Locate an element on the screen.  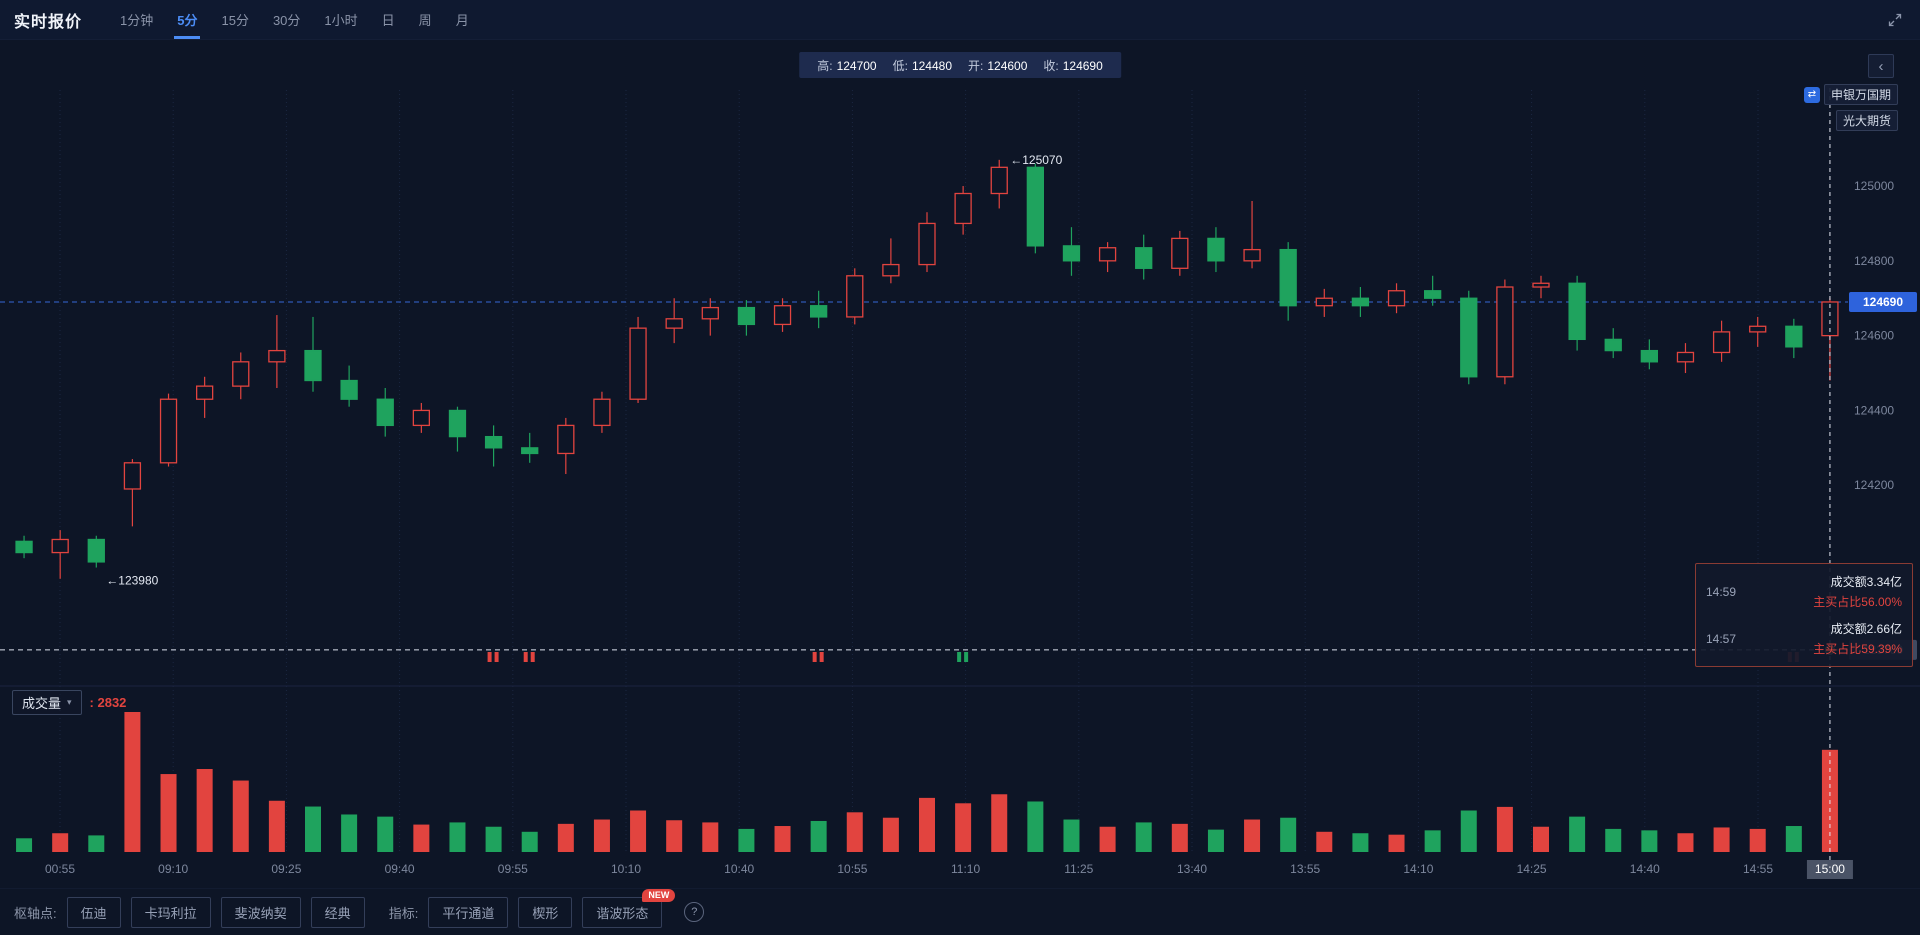
svg-text: 09:55 is located at coordinates (513, 869).